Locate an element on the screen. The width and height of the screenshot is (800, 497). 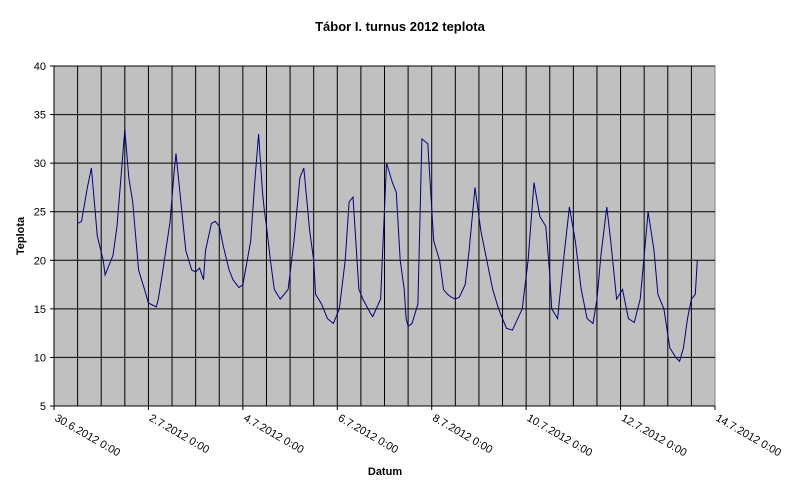
y-tick-label: 40 is located at coordinates (40, 67).